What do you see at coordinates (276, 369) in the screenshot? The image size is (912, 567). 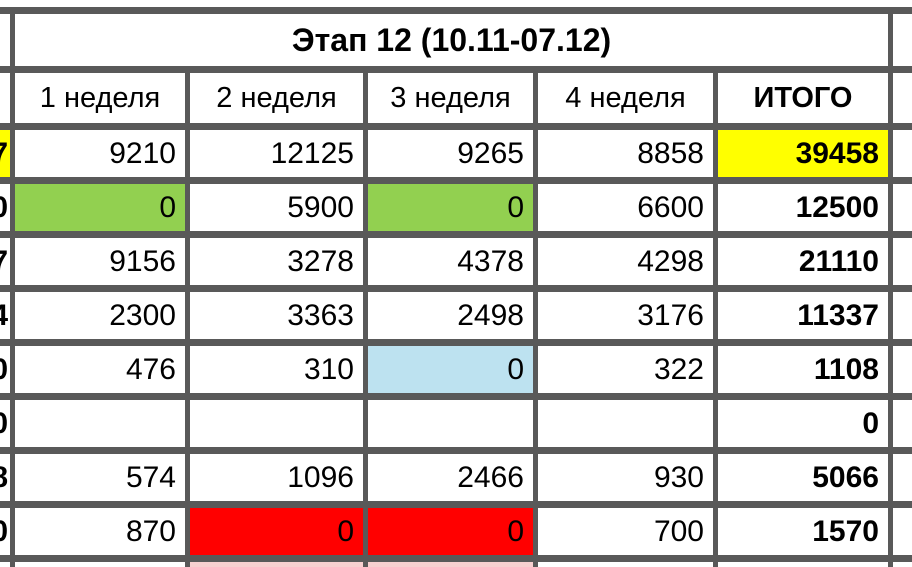 I see `data-cell-week-2: 310` at bounding box center [276, 369].